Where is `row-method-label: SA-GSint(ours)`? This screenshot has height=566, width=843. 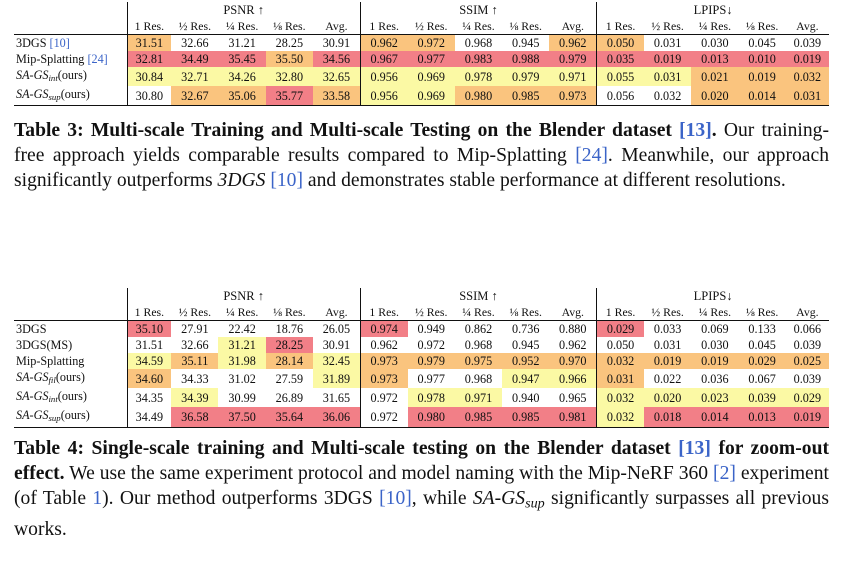 row-method-label: SA-GSint(ours) is located at coordinates (71, 398).